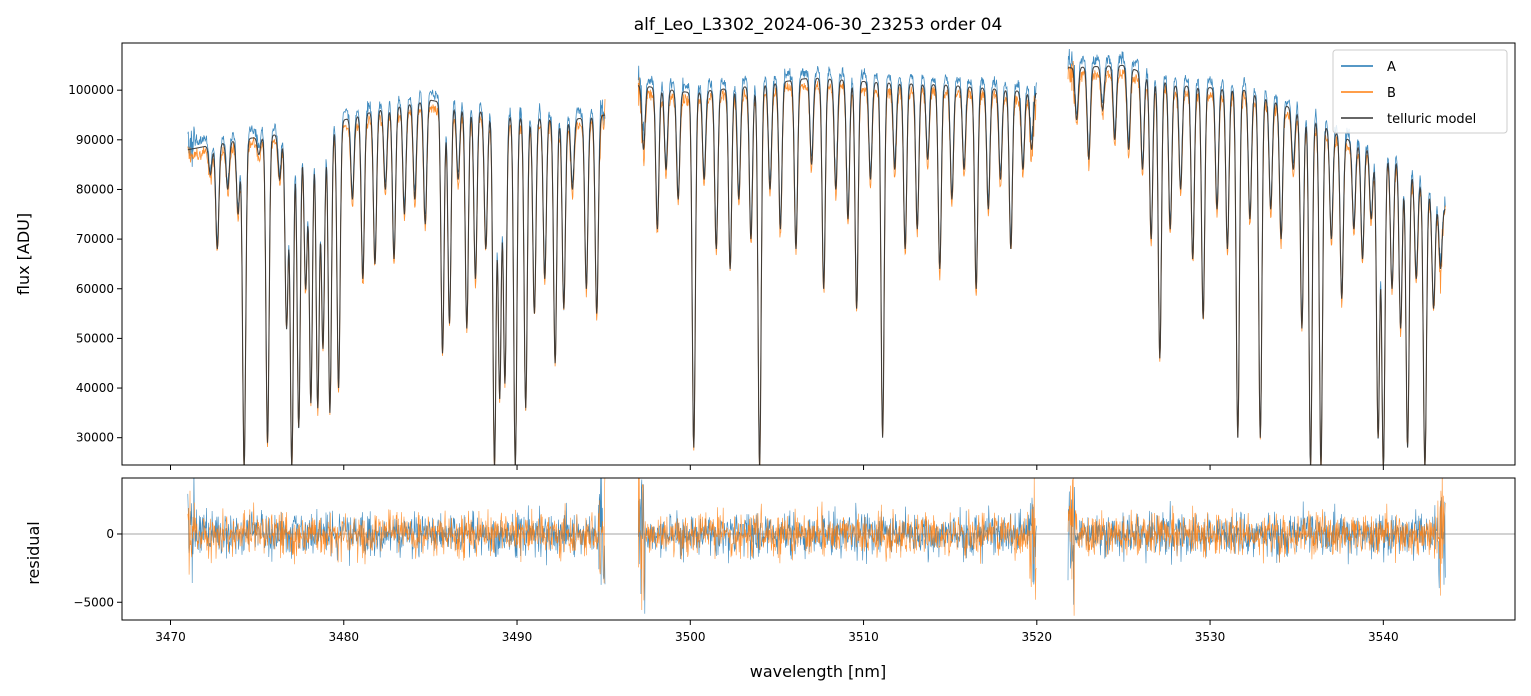 This screenshot has width=1531, height=696. What do you see at coordinates (95, 189) in the screenshot?
I see `flux-y-tick-label: 80000` at bounding box center [95, 189].